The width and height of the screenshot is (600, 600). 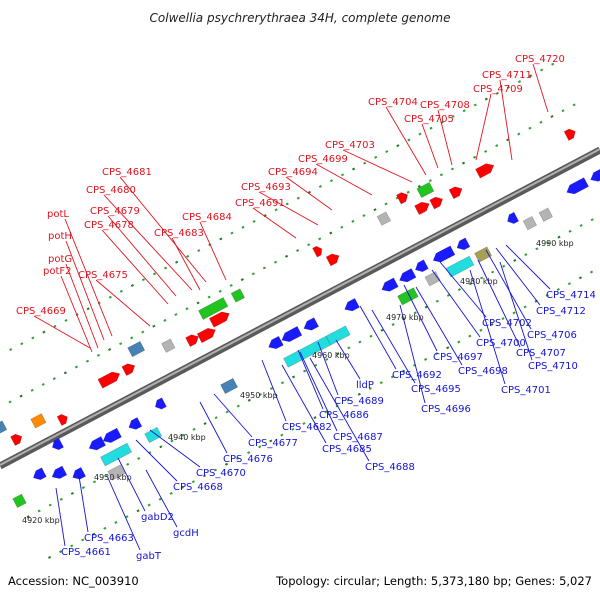 I want to click on scale-label: 4930 kbp, so click(x=113, y=477).